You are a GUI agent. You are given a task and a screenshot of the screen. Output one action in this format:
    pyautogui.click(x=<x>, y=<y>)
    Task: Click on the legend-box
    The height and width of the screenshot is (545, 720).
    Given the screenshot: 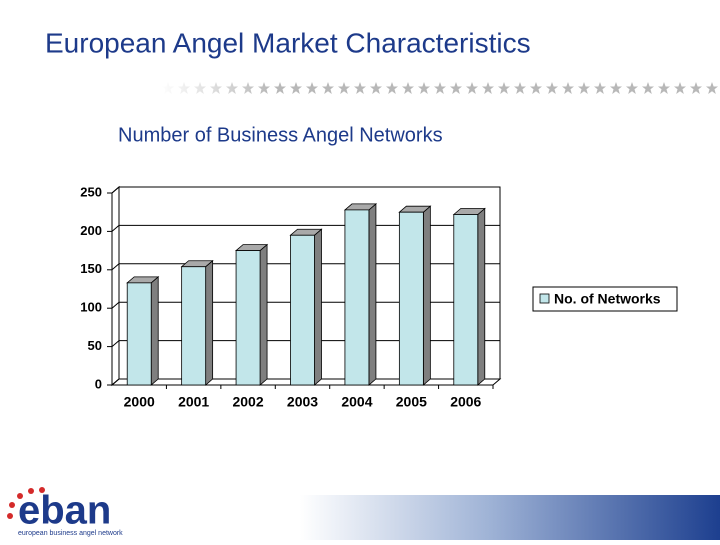 What is the action you would take?
    pyautogui.click(x=605, y=299)
    